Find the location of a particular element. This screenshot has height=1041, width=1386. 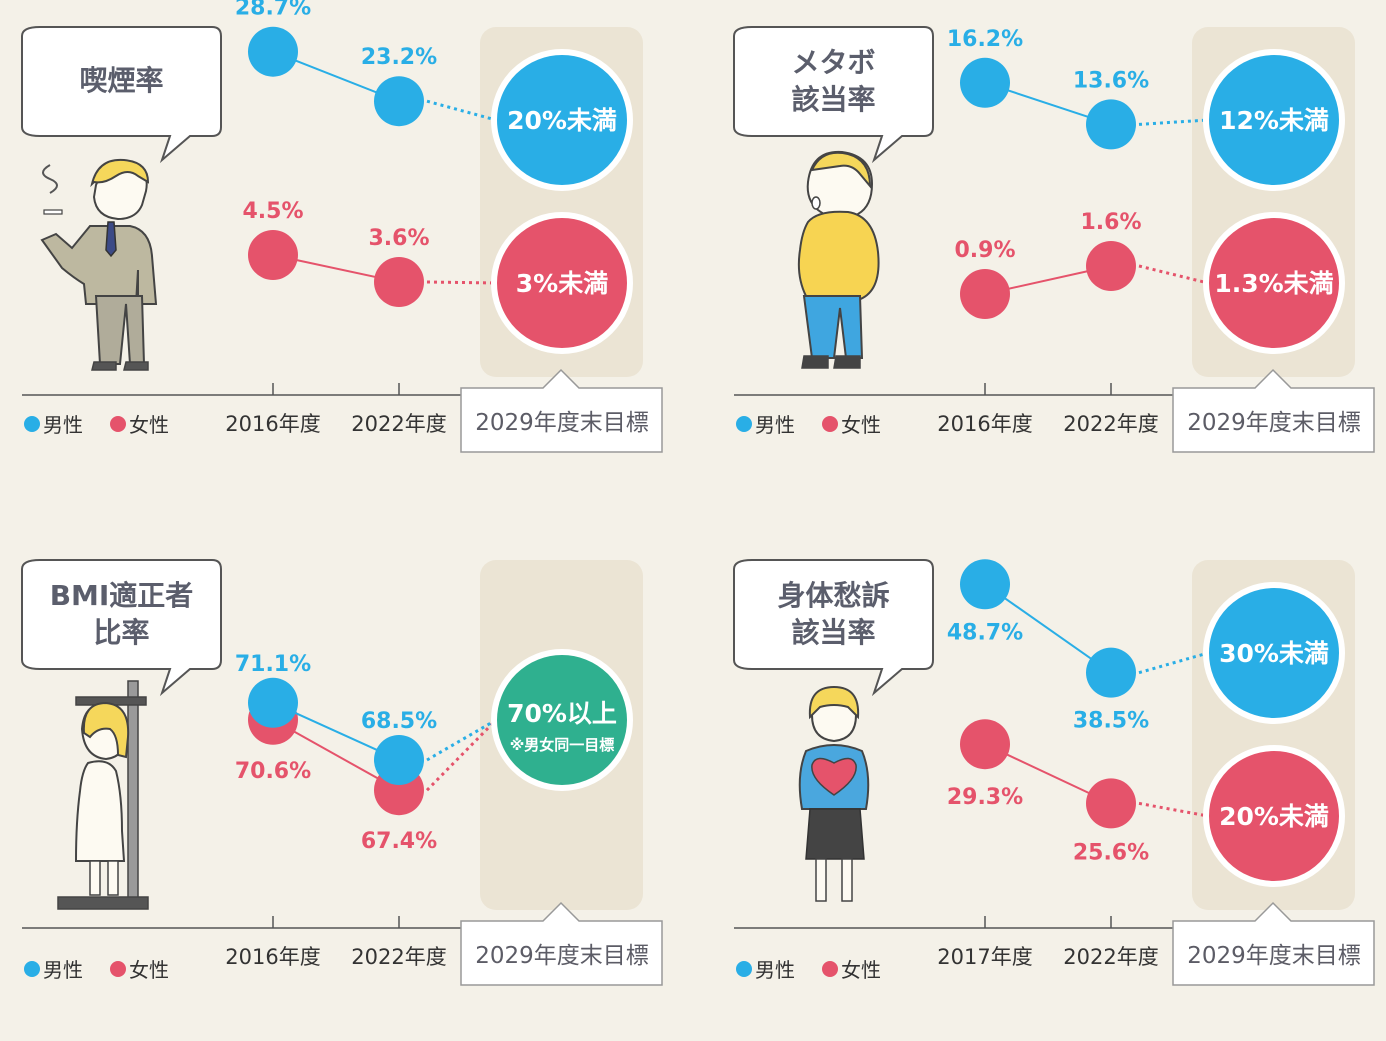

chart-title-line: メタボ is located at coordinates (833, 62).